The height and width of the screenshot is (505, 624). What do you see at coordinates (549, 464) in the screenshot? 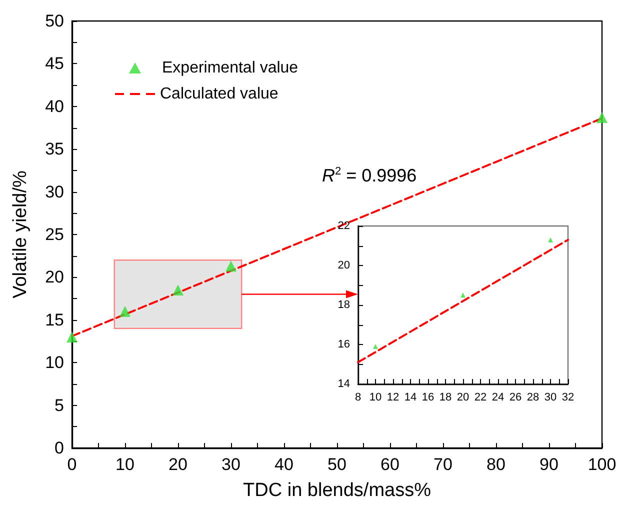
I see `x-tick-label: 90` at bounding box center [549, 464].